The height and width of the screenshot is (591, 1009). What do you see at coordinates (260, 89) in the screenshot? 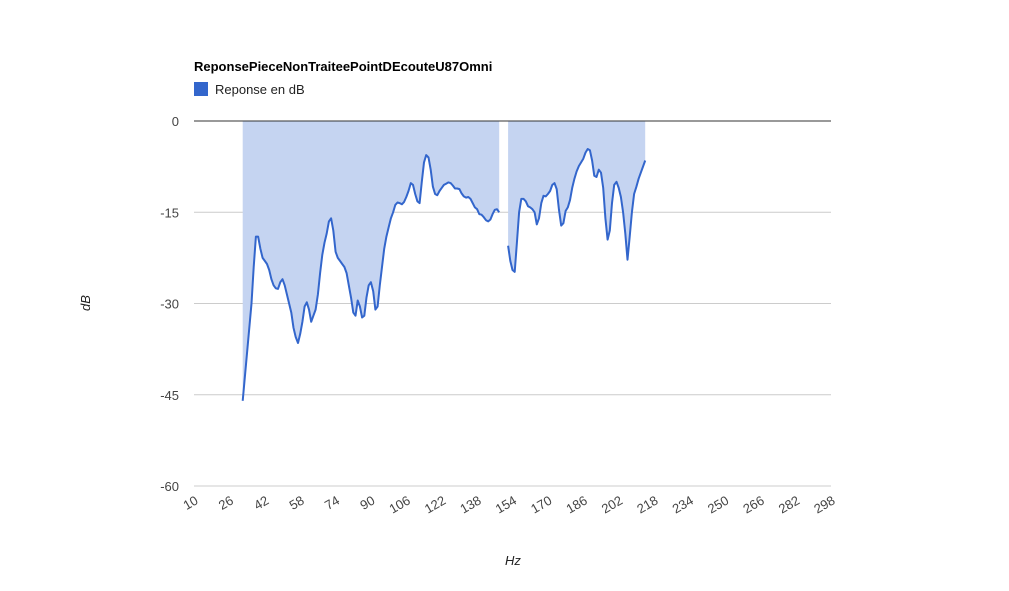
I see `legend-label: Reponse en dB` at bounding box center [260, 89].